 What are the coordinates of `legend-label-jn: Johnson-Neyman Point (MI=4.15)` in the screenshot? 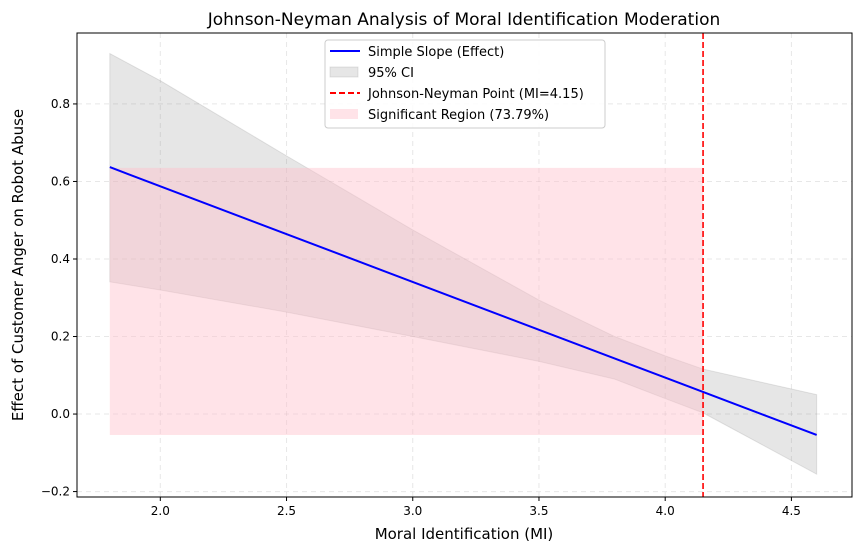 It's located at (475, 94).